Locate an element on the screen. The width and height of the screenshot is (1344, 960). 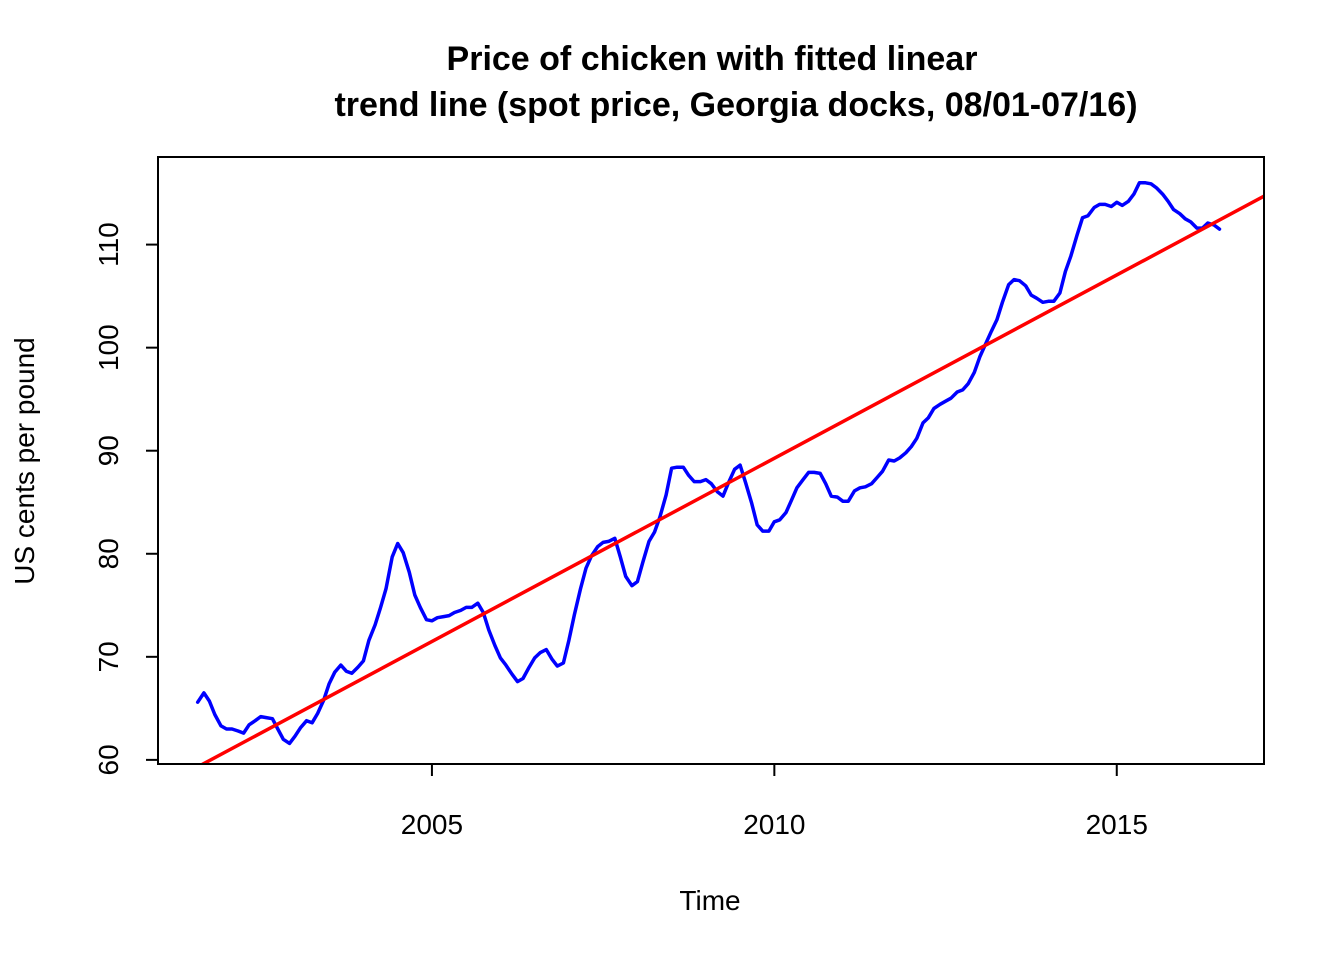
y-axis: 60 70 80 90 100 110 is located at coordinates (126, 498).